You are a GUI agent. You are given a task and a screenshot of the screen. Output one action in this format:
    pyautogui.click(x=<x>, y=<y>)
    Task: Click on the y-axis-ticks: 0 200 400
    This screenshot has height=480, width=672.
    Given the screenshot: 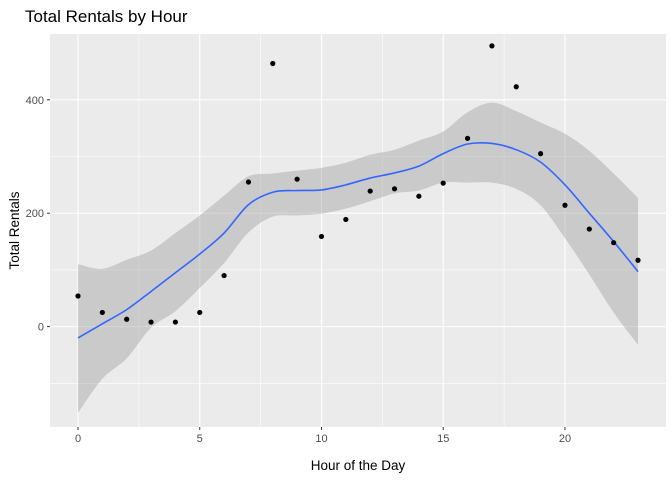 What is the action you would take?
    pyautogui.click(x=38, y=214)
    